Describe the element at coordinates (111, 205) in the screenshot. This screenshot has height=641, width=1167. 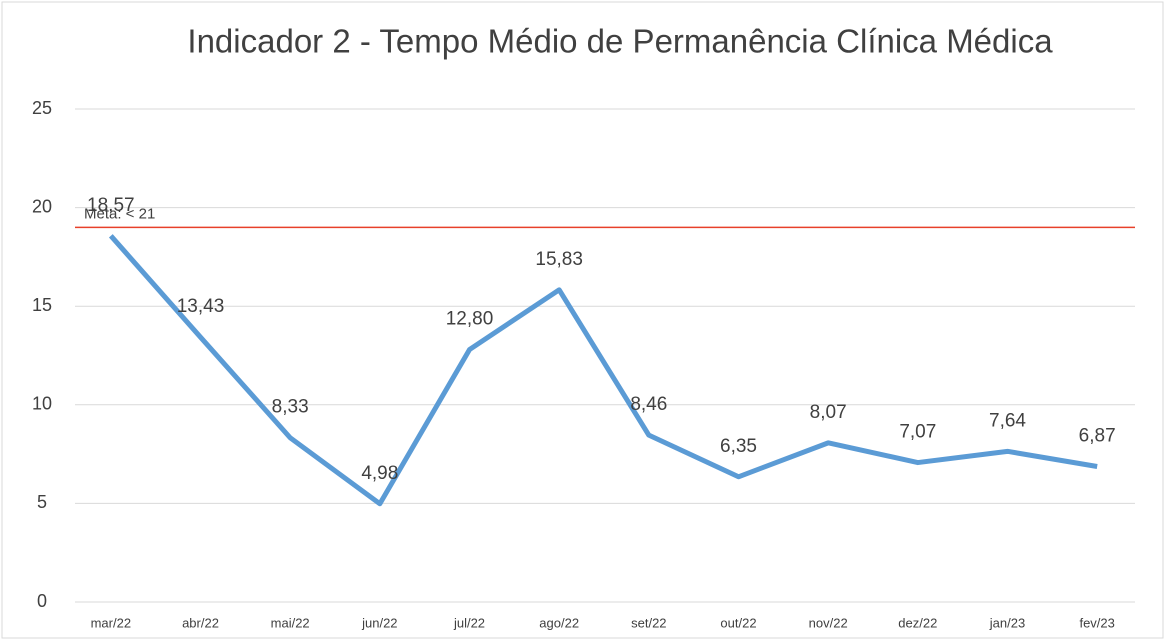
I see `data-label: 18,57` at that location.